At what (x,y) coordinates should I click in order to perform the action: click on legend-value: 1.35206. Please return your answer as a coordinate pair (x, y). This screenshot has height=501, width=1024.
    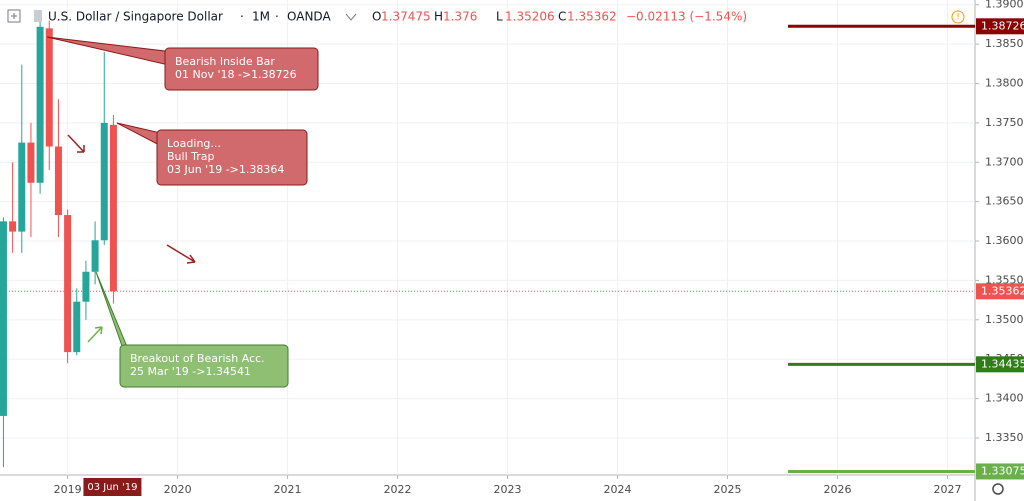
    Looking at the image, I should click on (530, 17).